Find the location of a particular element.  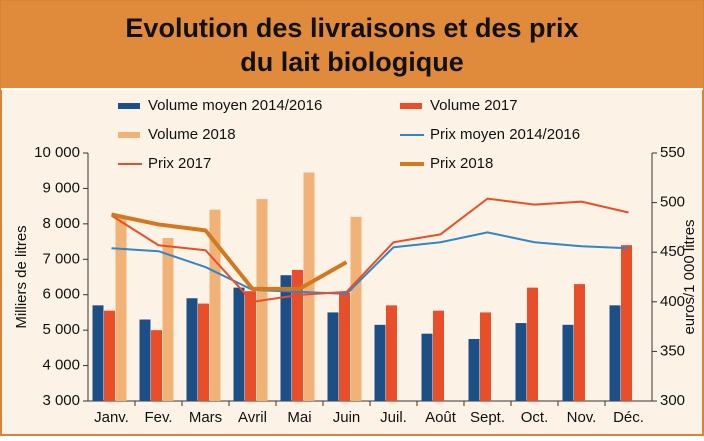

chart-title: Evolution des livraisons et des prix is located at coordinates (351, 28).